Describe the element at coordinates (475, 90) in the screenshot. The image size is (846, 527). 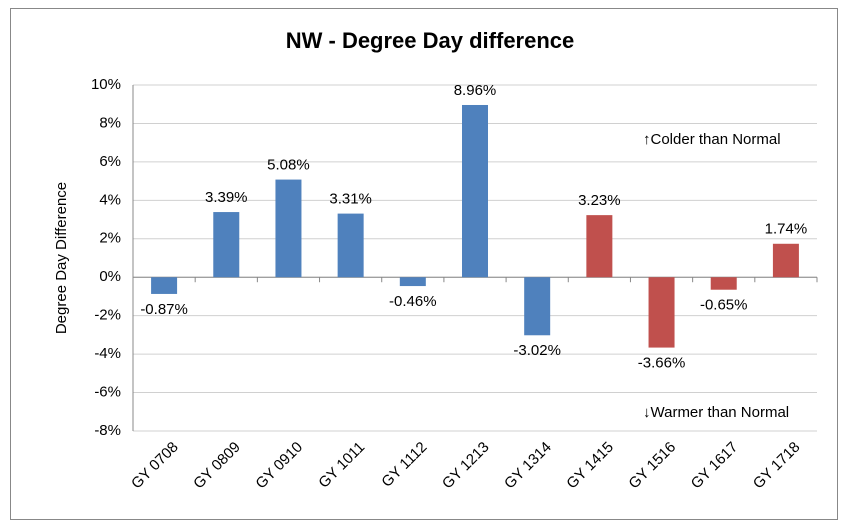
I see `value-label: 8.96%` at that location.